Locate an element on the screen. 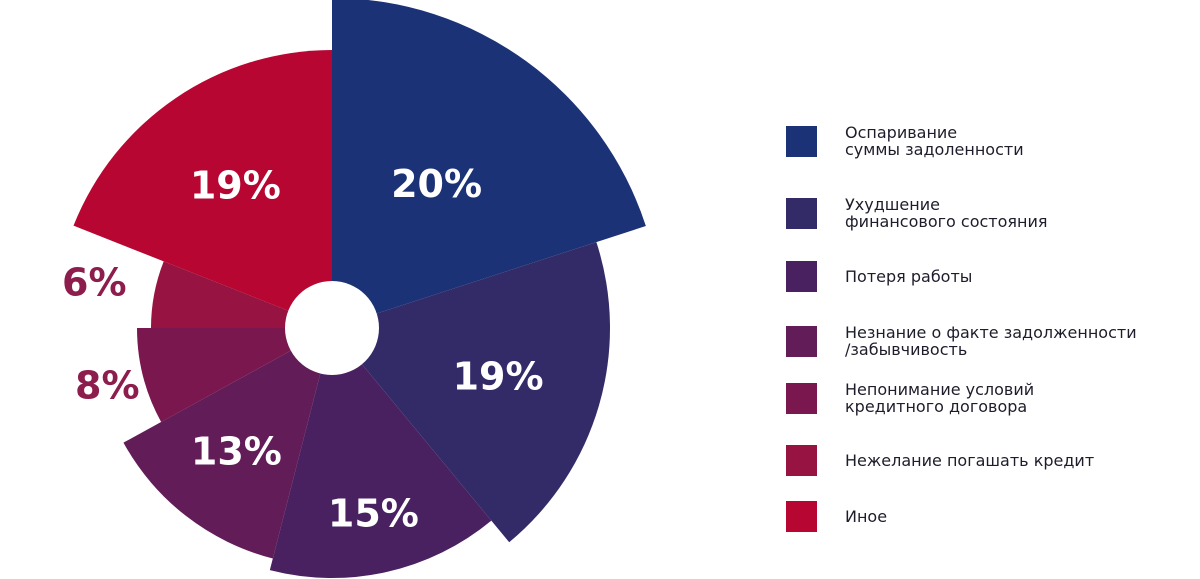 The height and width of the screenshot is (579, 1200). legend-label: Ухудшение финансового состояния is located at coordinates (946, 213).